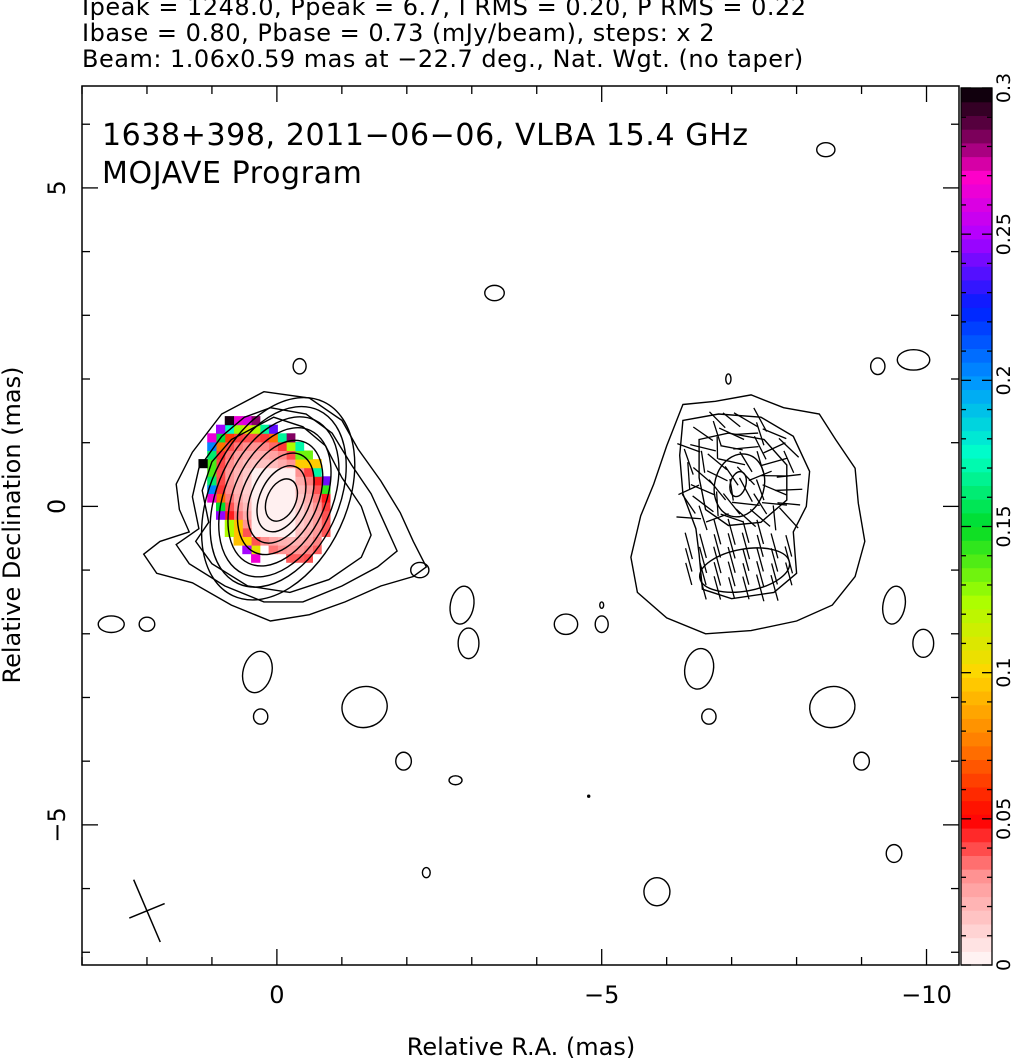 Image resolution: width=1022 pixels, height=1061 pixels. Describe the element at coordinates (1004, 380) in the screenshot. I see `colorbar-tick-label: 0.2` at that location.